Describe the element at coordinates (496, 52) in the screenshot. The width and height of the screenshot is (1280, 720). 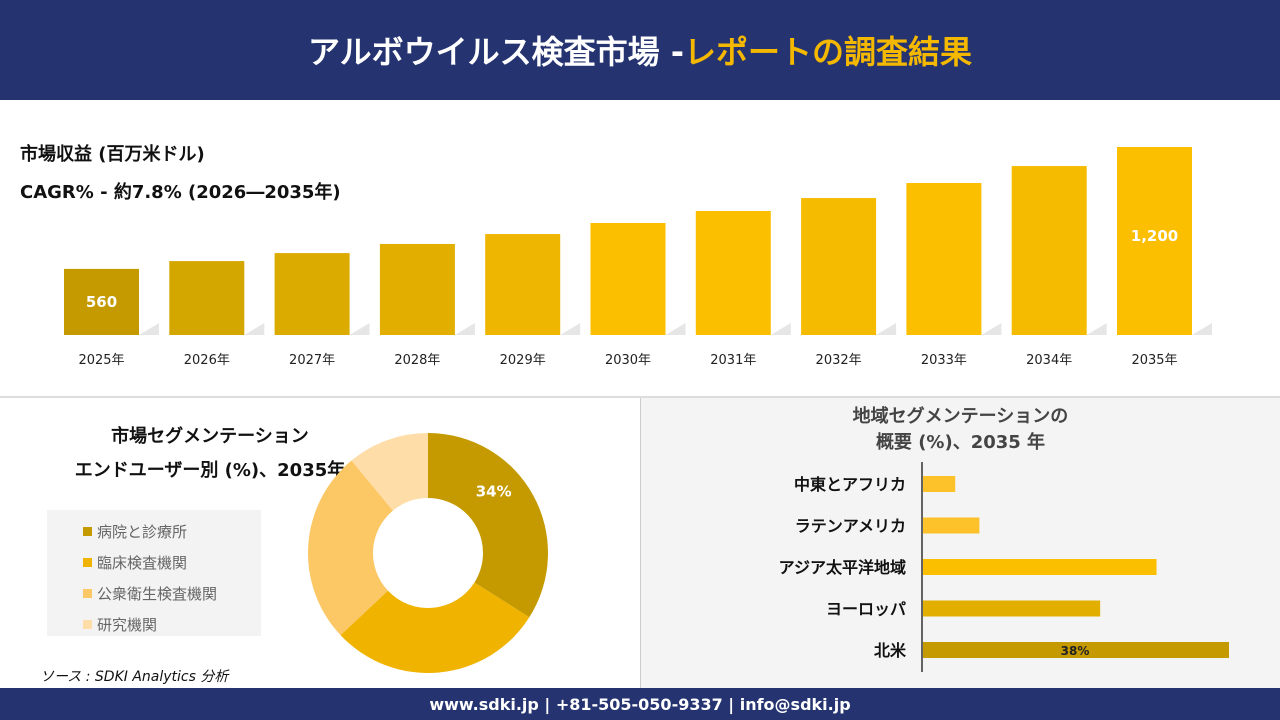
I see `title-main: アルボウイルス検査市場 -` at that location.